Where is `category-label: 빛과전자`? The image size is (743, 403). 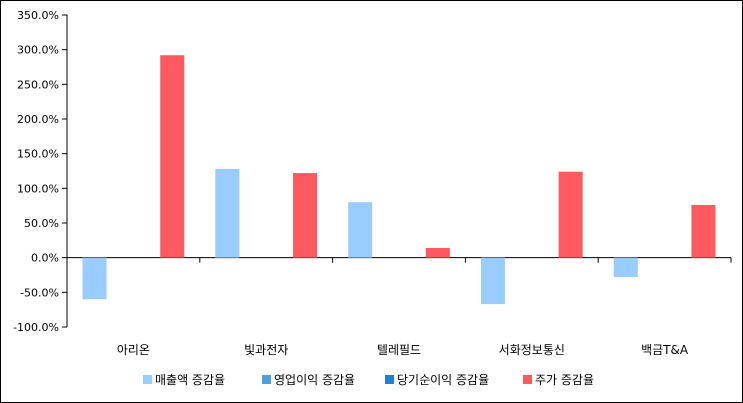
category-label: 빛과전자 is located at coordinates (266, 350).